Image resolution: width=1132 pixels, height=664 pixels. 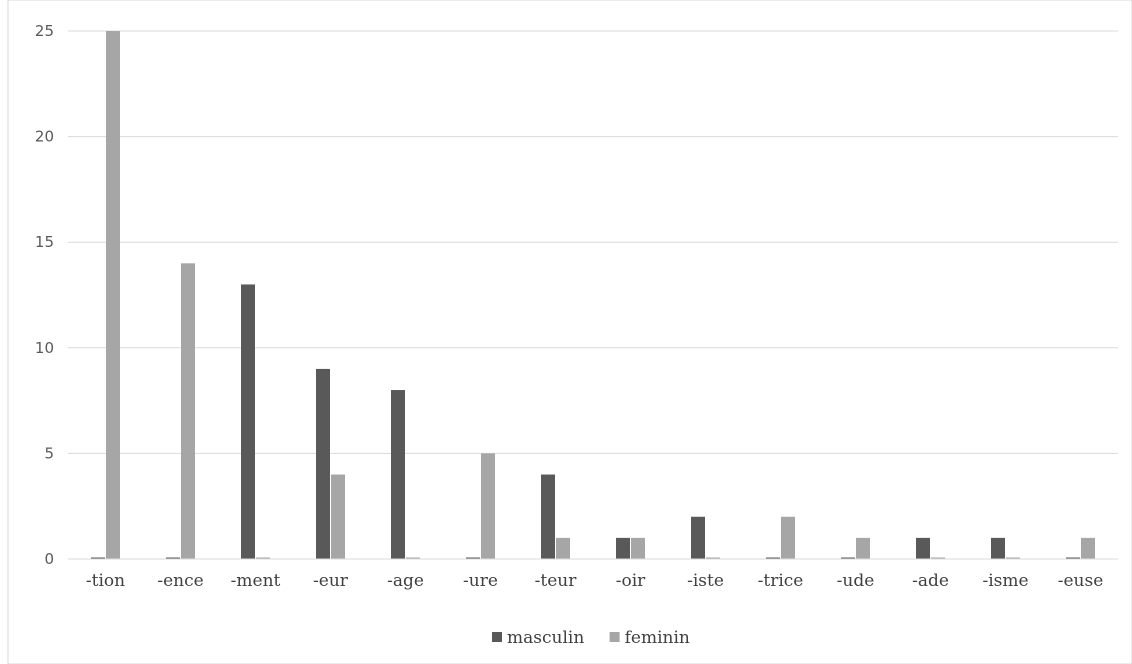 I want to click on bar-masculin-isme, so click(x=998, y=548).